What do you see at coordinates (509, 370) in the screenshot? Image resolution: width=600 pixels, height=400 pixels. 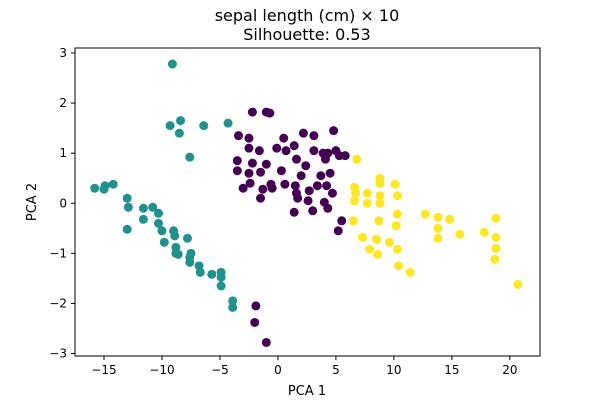 I see `x-tick-label: 20` at bounding box center [509, 370].